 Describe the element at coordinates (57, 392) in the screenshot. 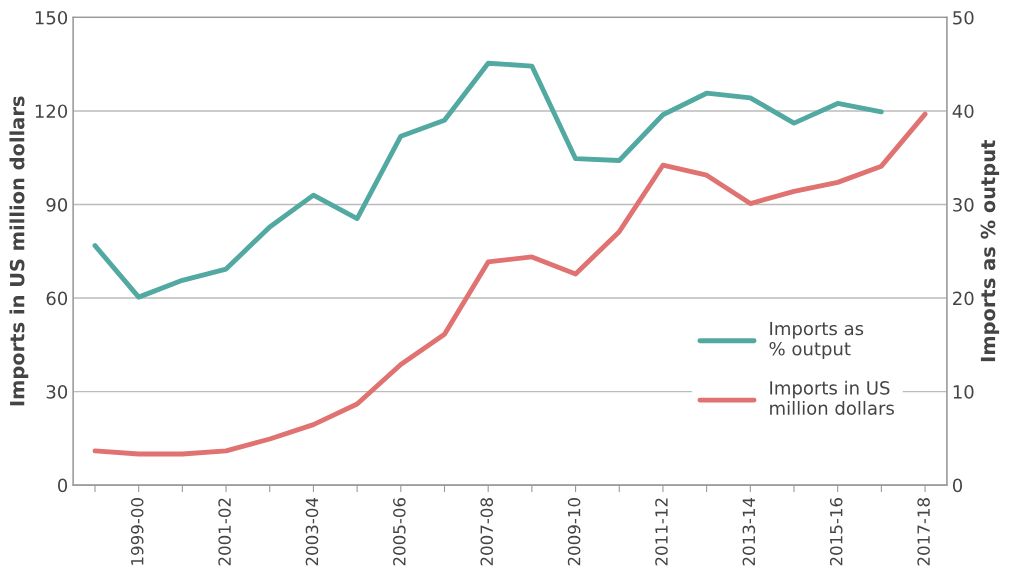

I see `y-tick-label: 30` at that location.